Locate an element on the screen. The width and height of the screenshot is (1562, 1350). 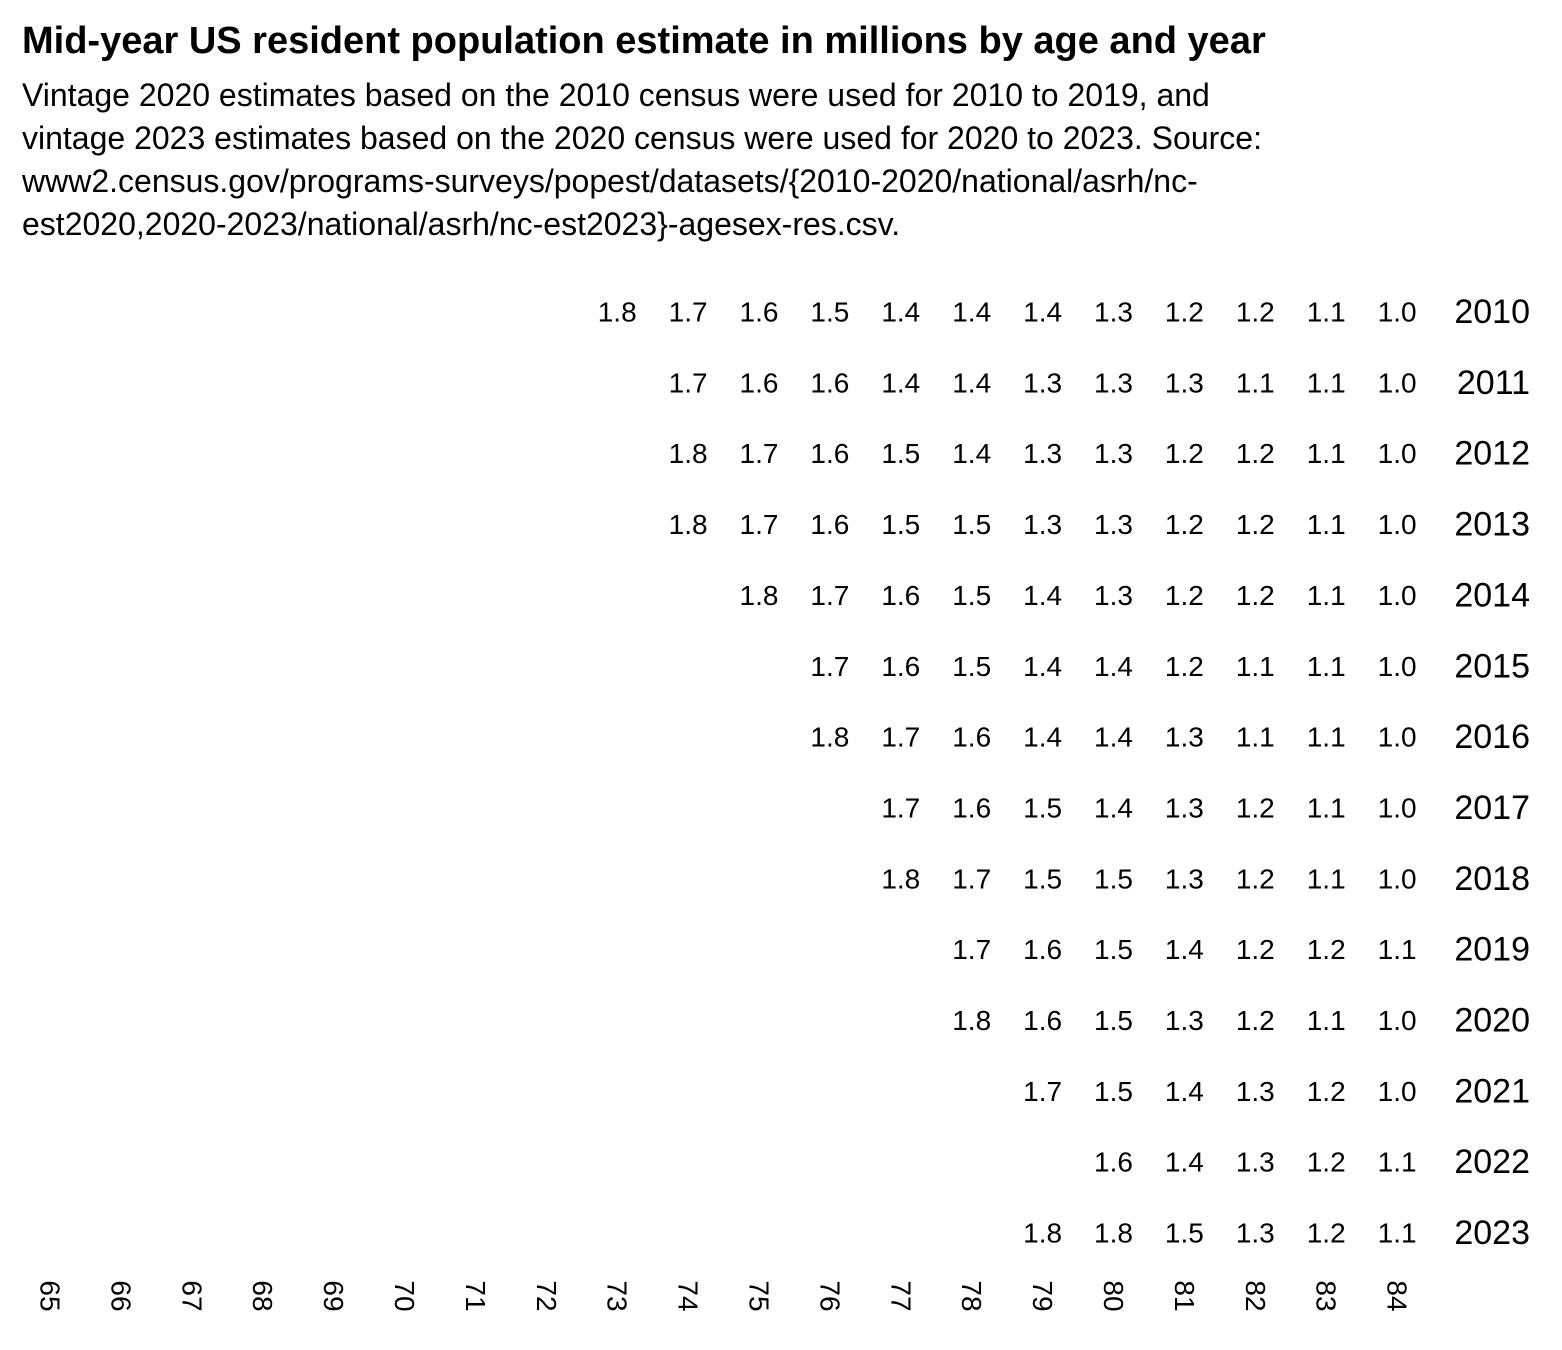
age-tick-label: 81 is located at coordinates (1184, 1295).